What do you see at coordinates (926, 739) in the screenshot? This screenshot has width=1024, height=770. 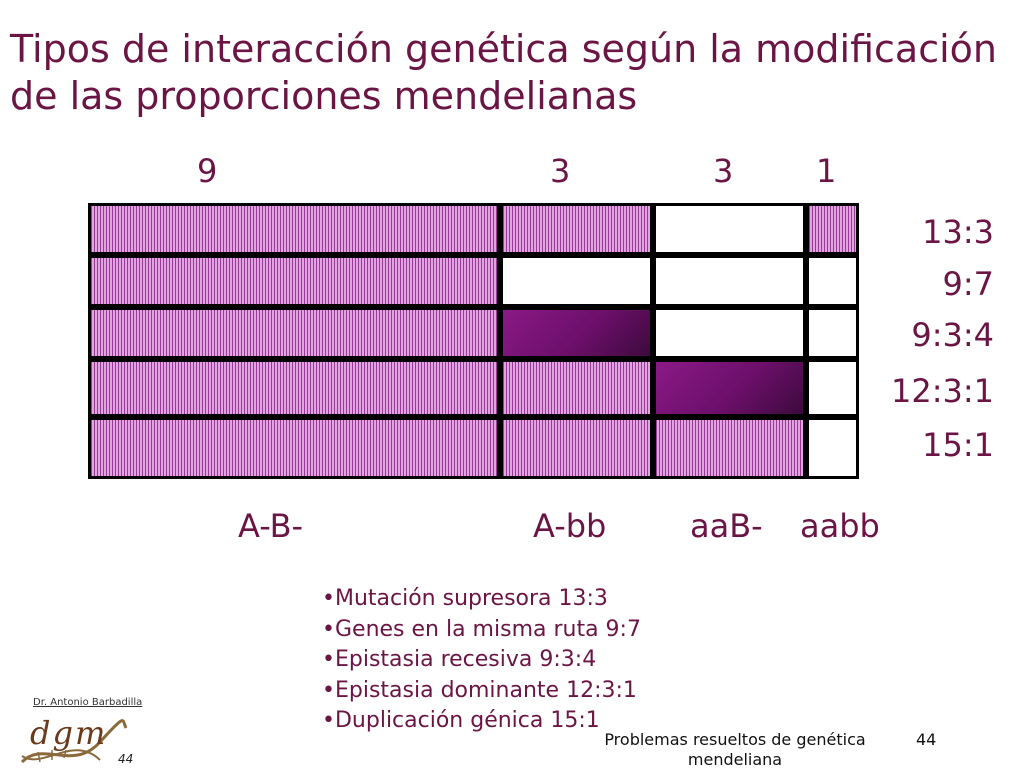 I see `page-number: 44` at bounding box center [926, 739].